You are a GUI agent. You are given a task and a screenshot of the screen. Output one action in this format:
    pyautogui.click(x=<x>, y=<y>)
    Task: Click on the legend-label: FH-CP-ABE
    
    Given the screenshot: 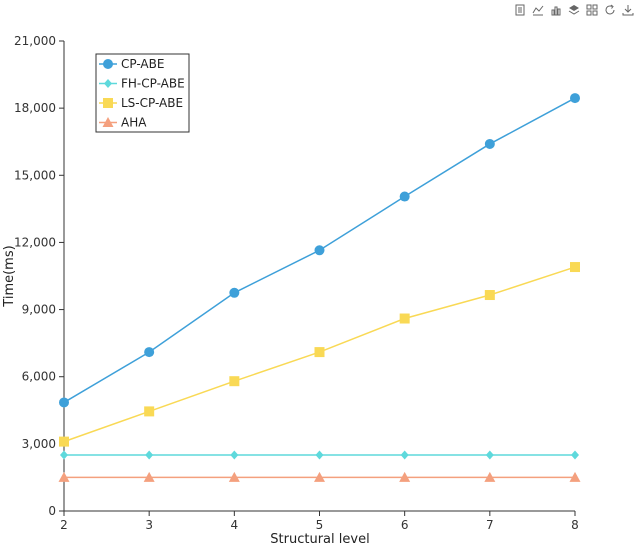 What is the action you would take?
    pyautogui.click(x=153, y=84)
    